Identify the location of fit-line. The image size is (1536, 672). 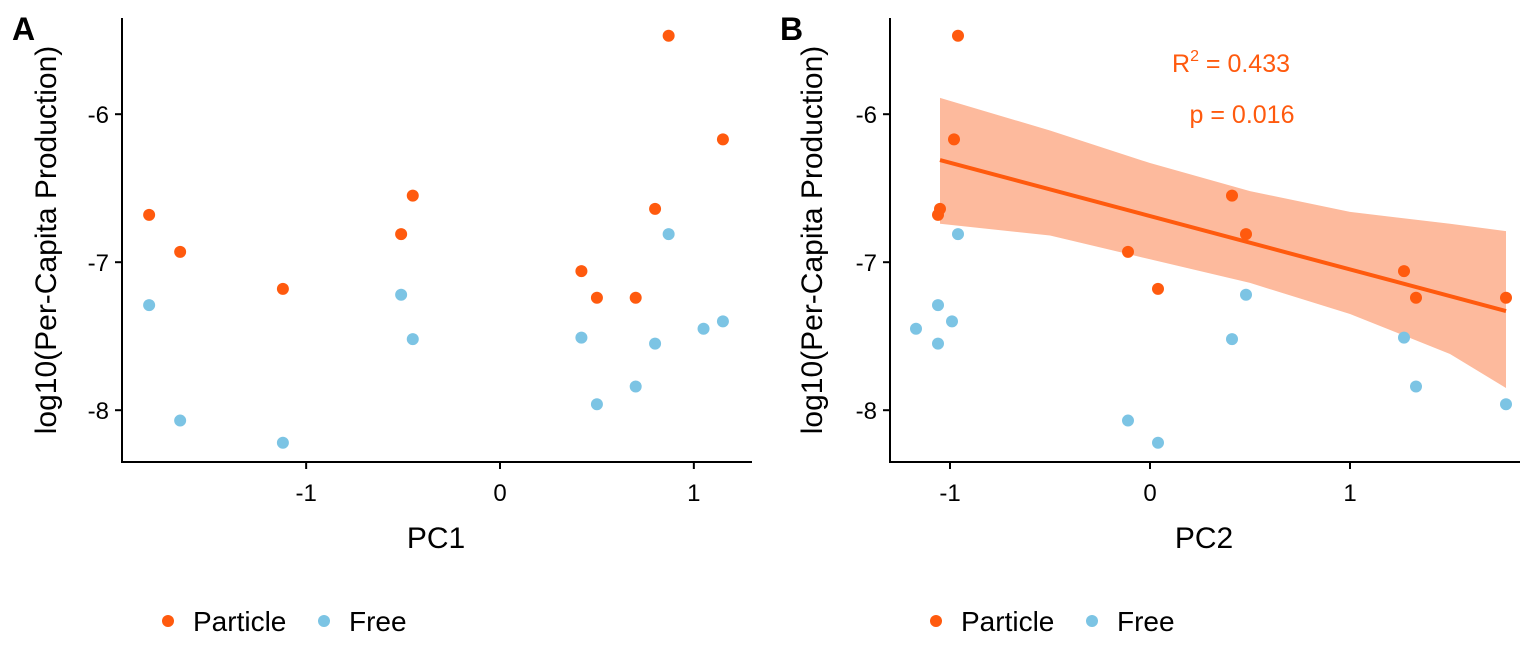
(1223, 235).